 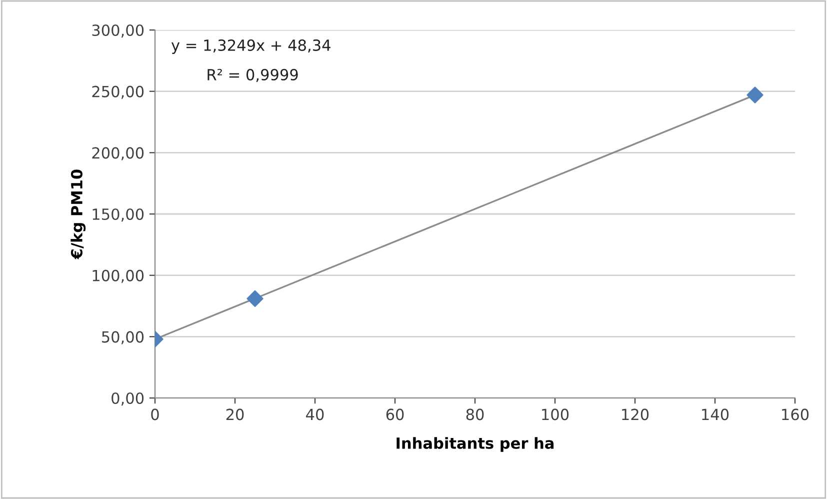 What do you see at coordinates (155, 414) in the screenshot?
I see `x-tick-label: 0` at bounding box center [155, 414].